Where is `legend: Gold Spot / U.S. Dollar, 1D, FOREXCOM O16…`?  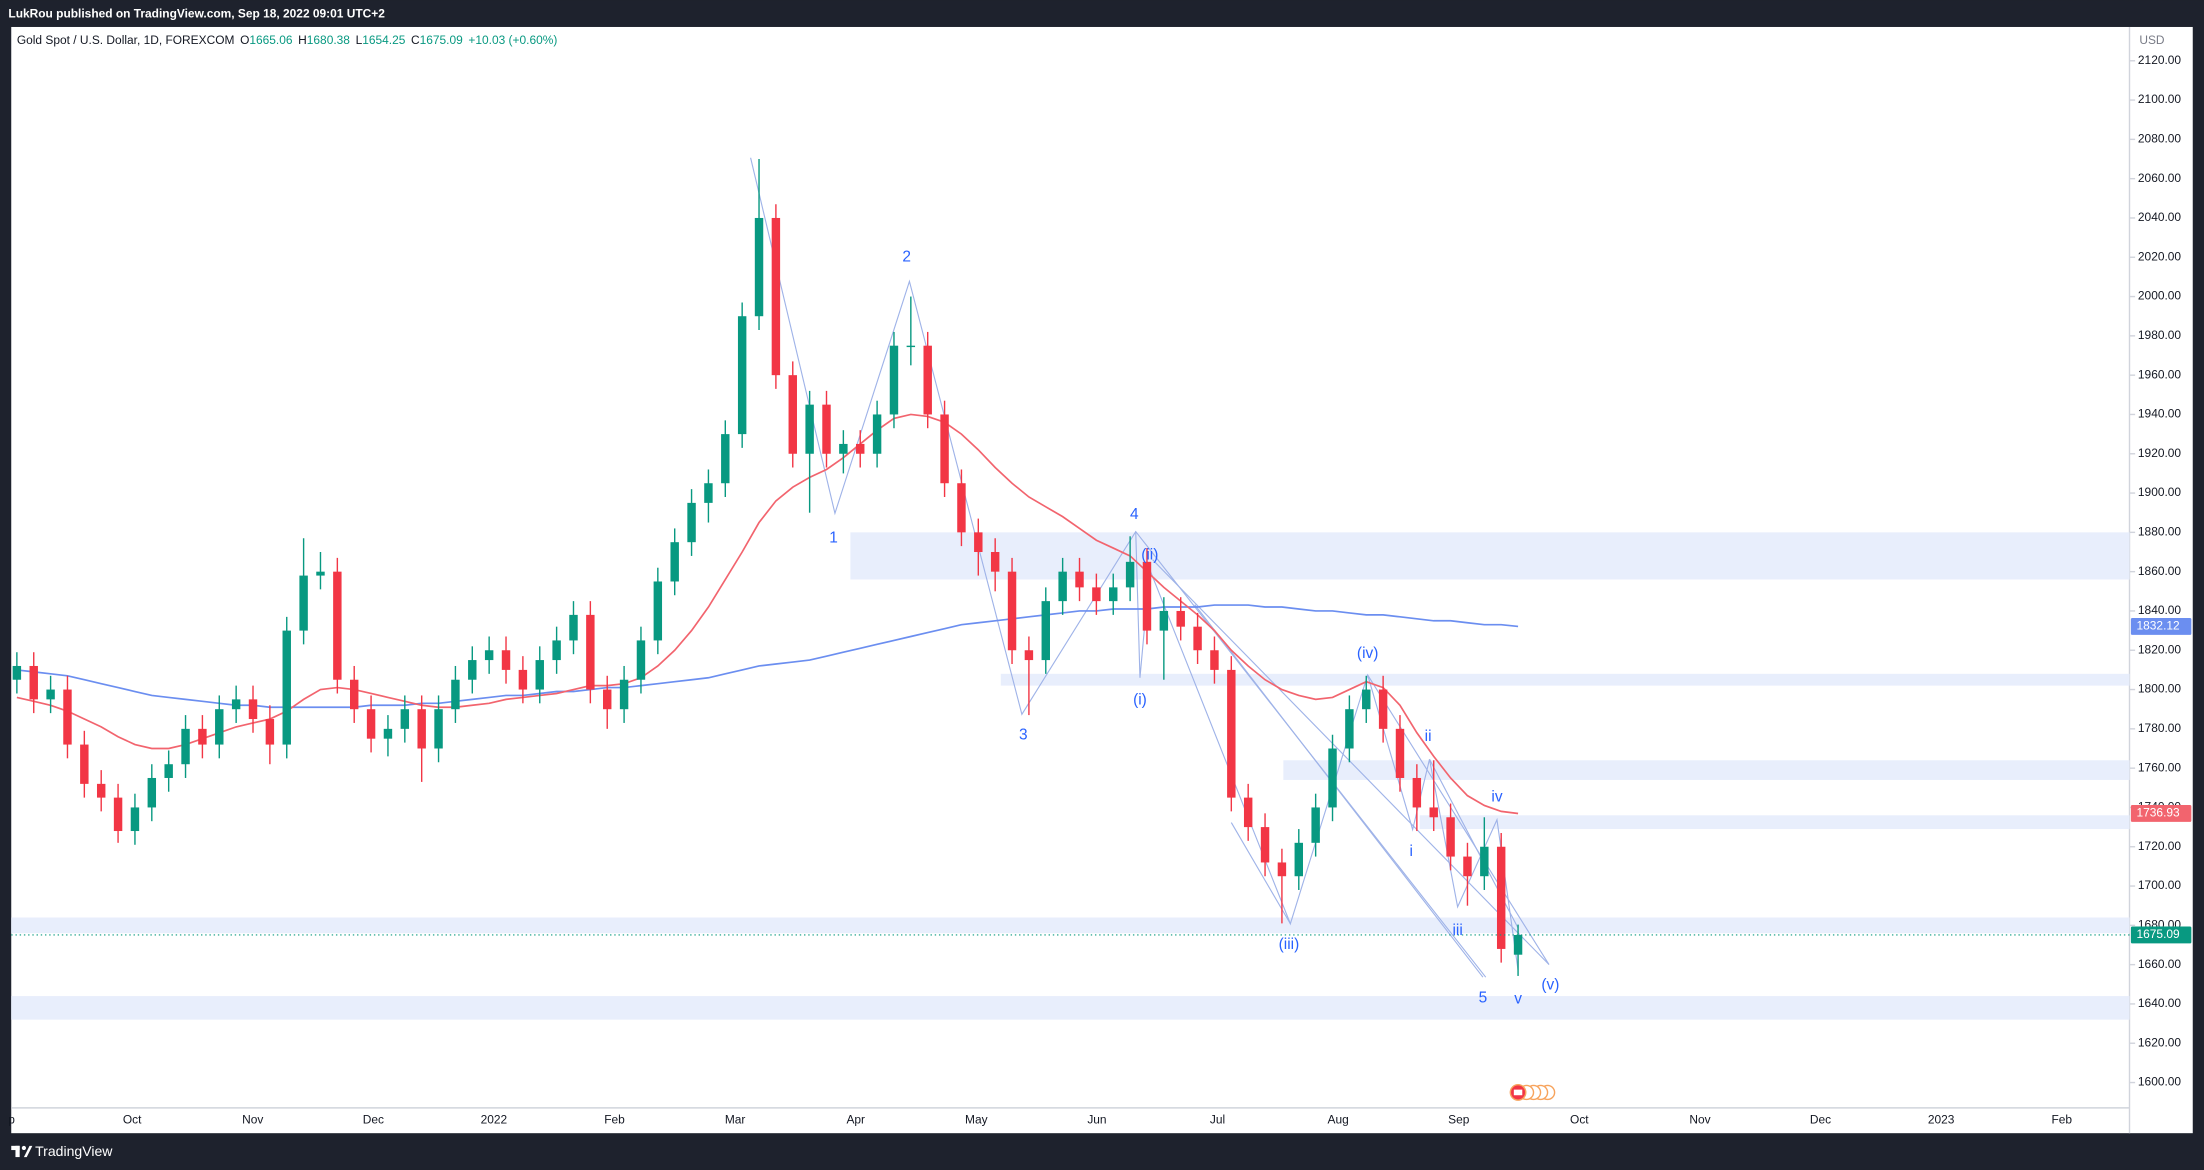
legend: Gold Spot / U.S. Dollar, 1D, FOREXCOM O16… is located at coordinates (287, 40).